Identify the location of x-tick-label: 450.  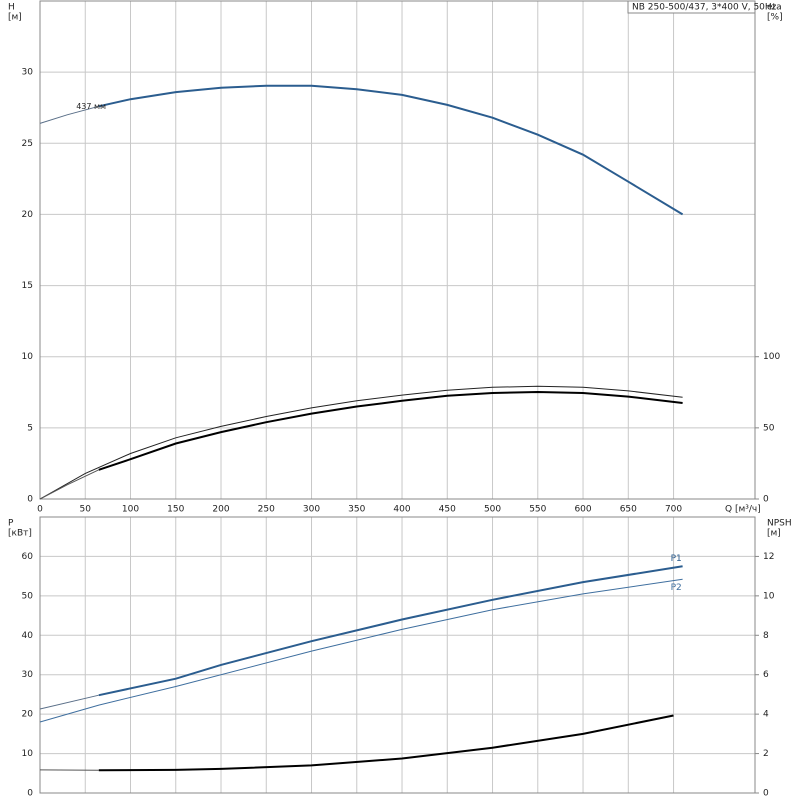
(447, 510).